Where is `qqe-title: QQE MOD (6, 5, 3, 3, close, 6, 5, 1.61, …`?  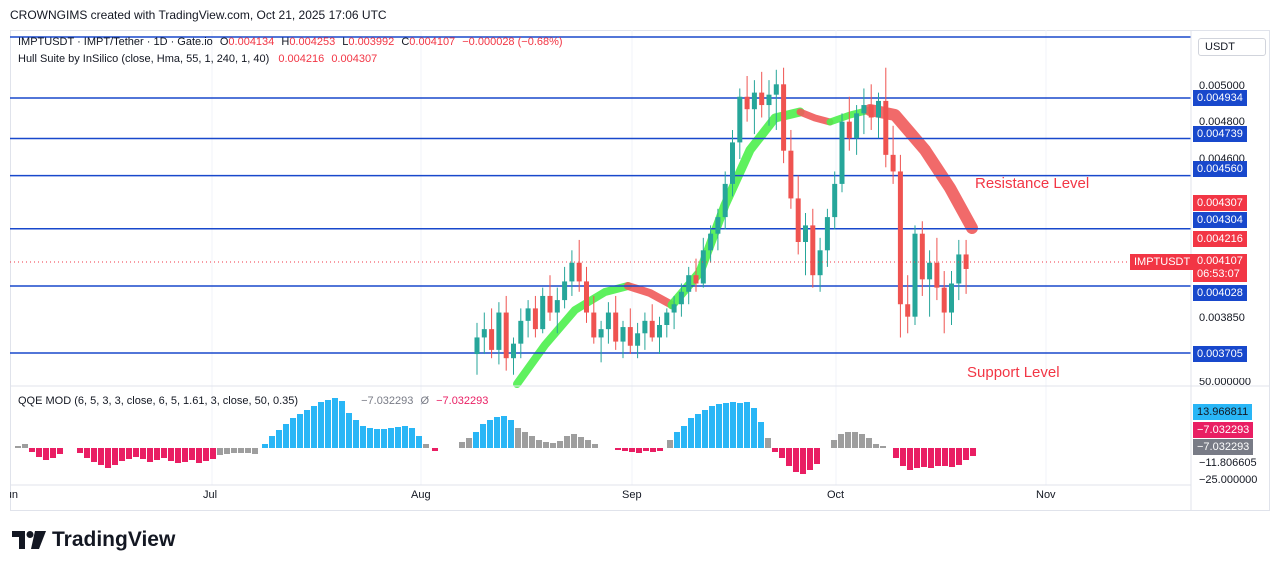
qqe-title: QQE MOD (6, 5, 3, 3, close, 6, 5, 1.61, … is located at coordinates (158, 401).